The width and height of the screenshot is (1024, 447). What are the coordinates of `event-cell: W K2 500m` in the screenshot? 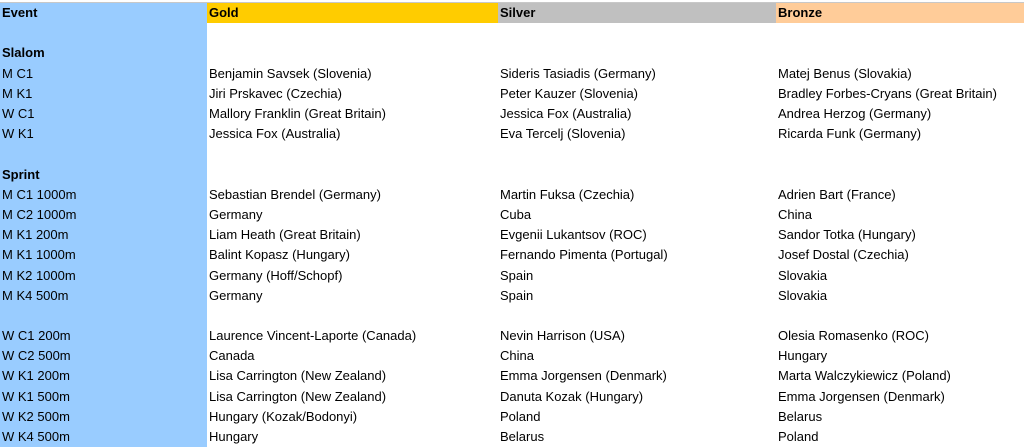 It's located at (103, 416).